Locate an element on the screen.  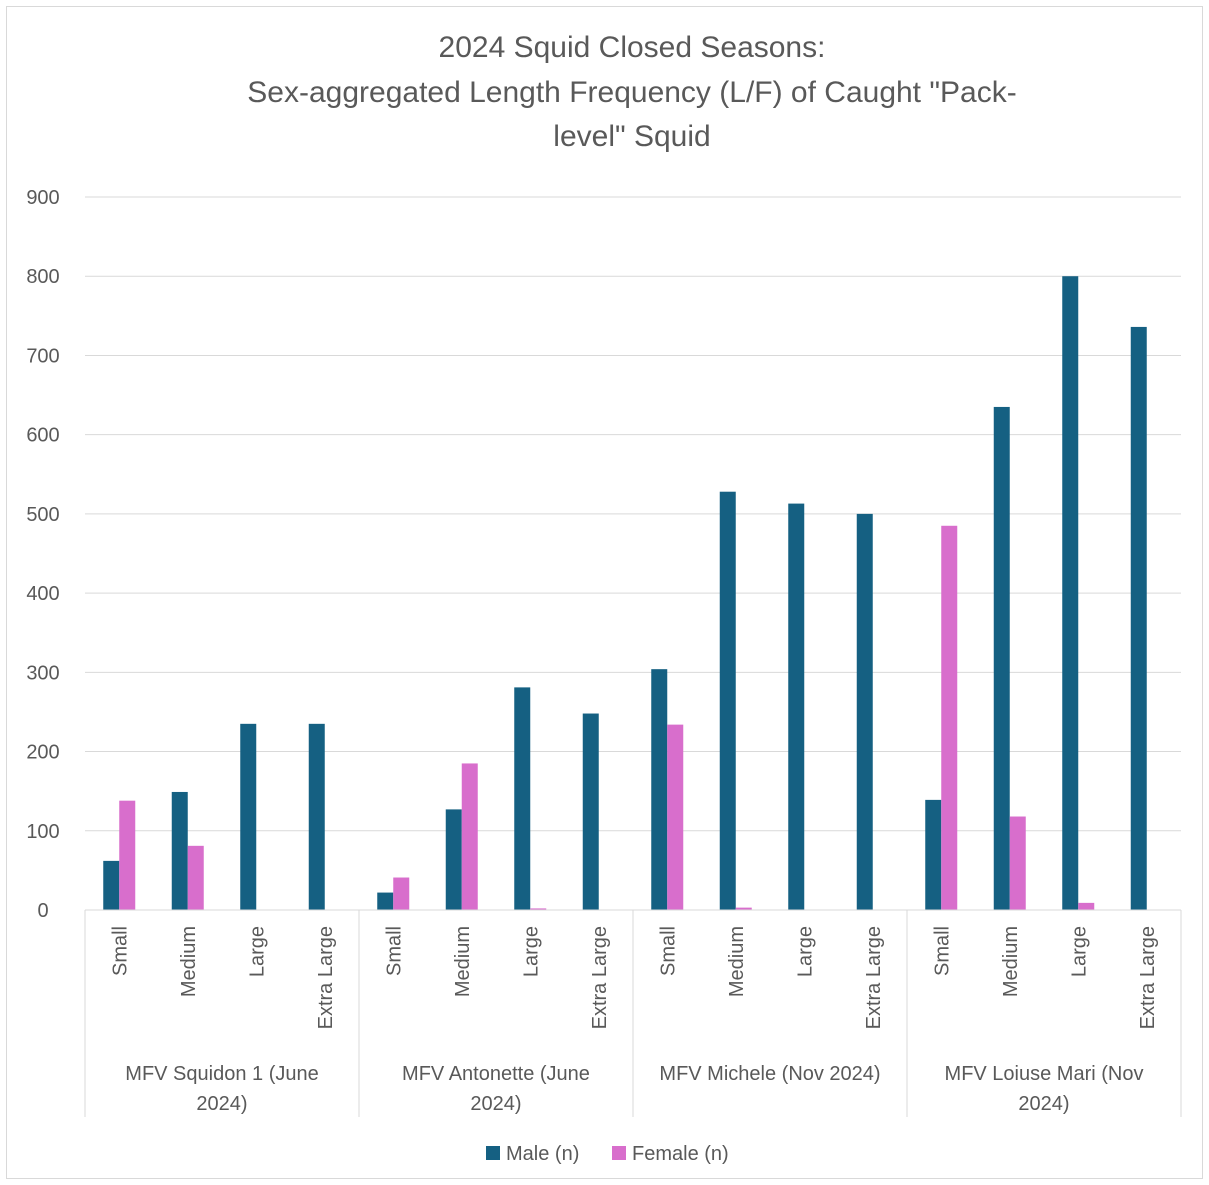
chart-title: 2024 Squid Closed Seasons: is located at coordinates (632, 47).